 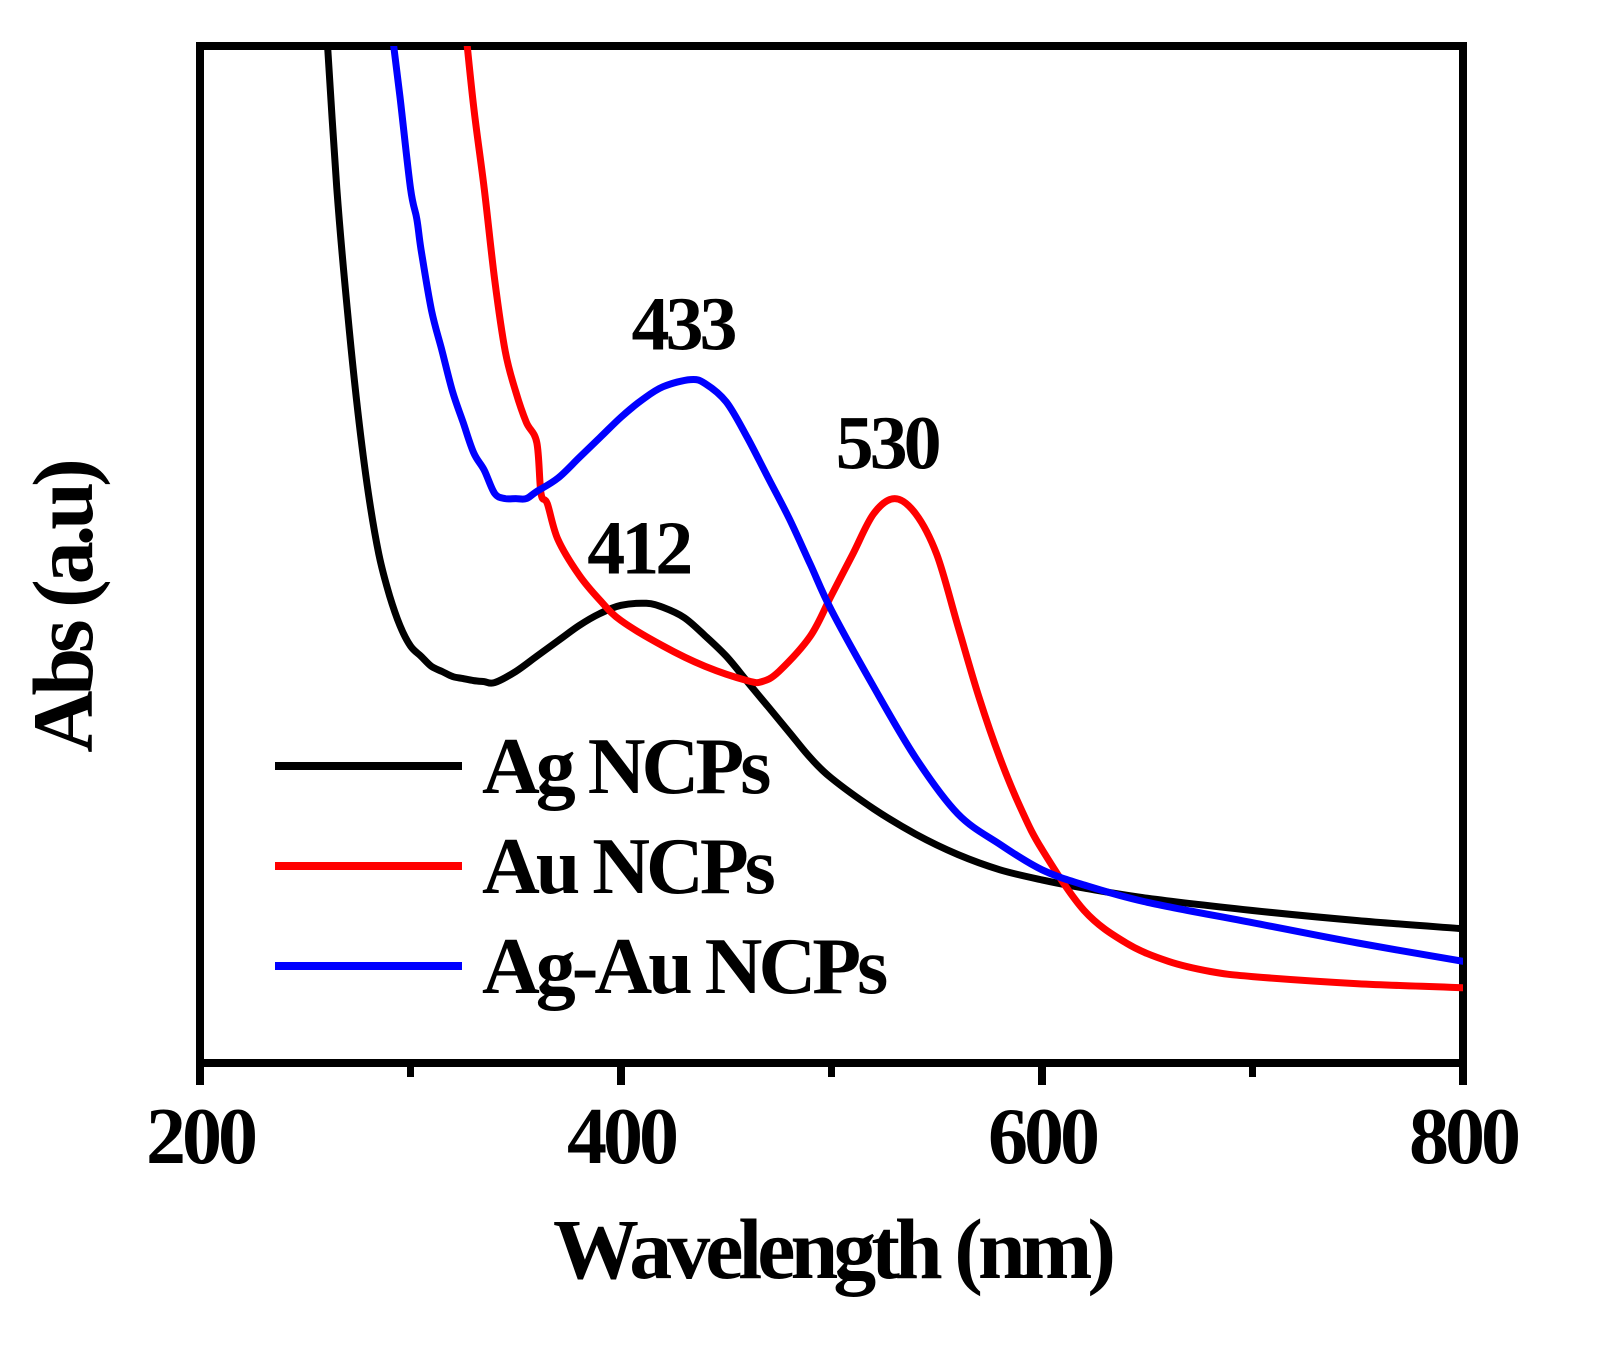 I want to click on legend-label: Ag-Au NCPs, so click(x=684, y=967).